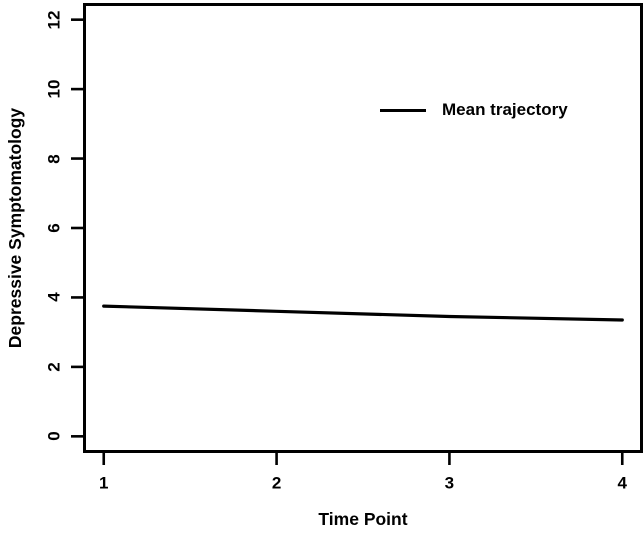  What do you see at coordinates (54, 228) in the screenshot?
I see `y-tick-label: 6` at bounding box center [54, 228].